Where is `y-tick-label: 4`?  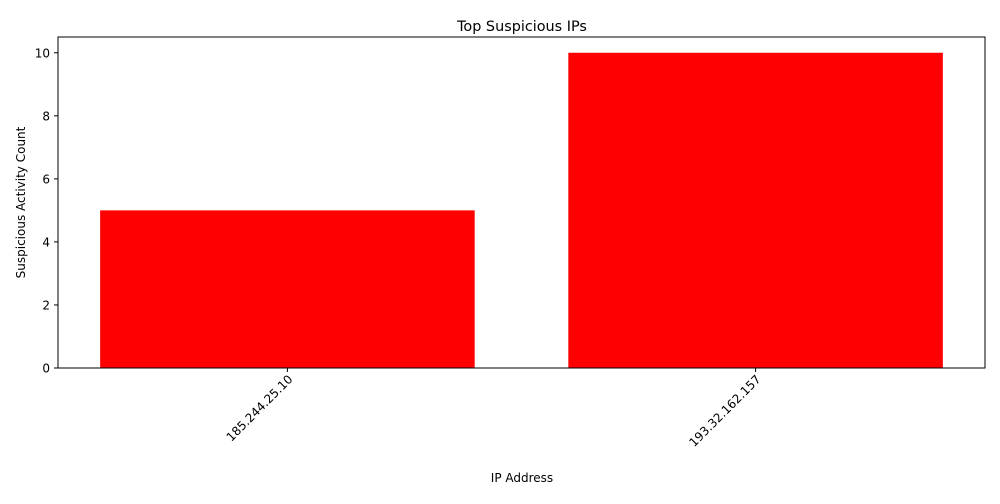 y-tick-label: 4 is located at coordinates (46, 242).